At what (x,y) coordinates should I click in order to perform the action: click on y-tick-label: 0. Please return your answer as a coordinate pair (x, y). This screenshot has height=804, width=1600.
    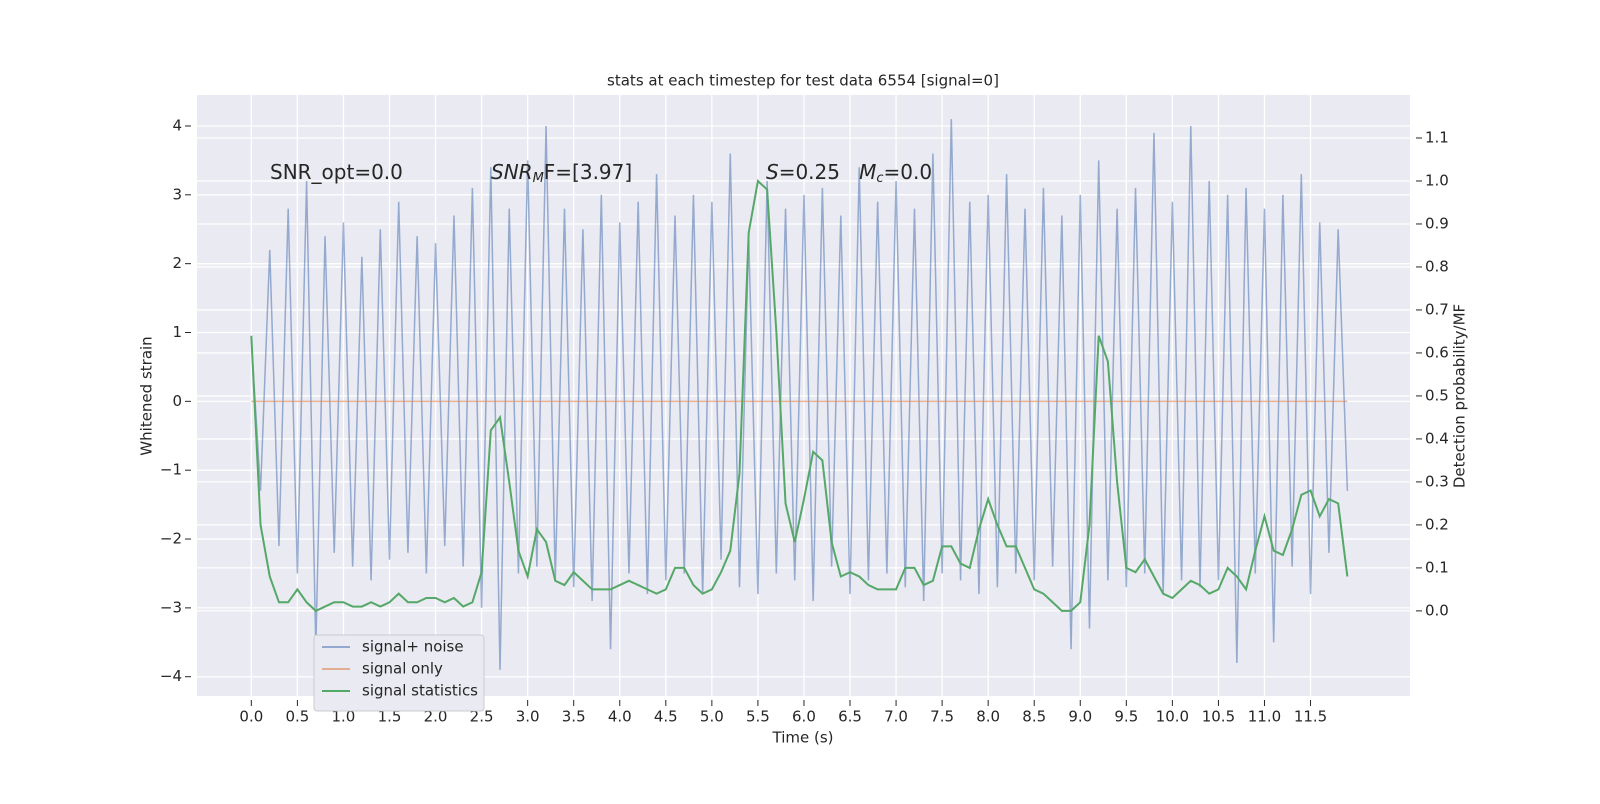
    Looking at the image, I should click on (177, 401).